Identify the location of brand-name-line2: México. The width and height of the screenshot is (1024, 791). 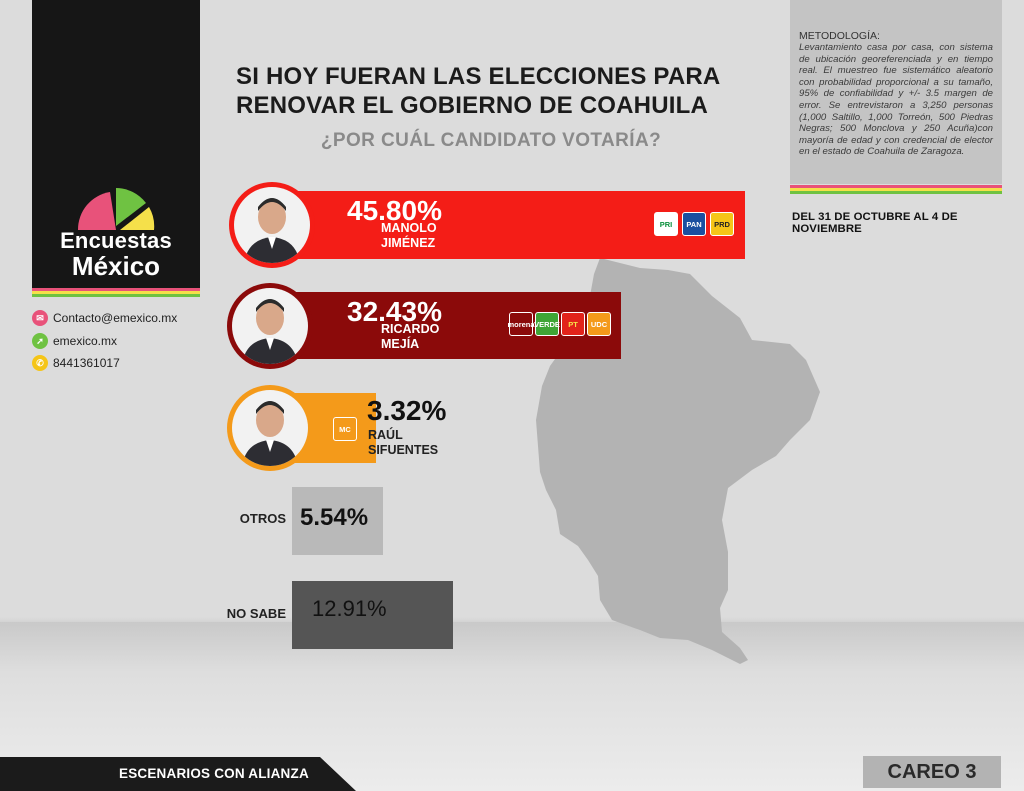
(116, 266).